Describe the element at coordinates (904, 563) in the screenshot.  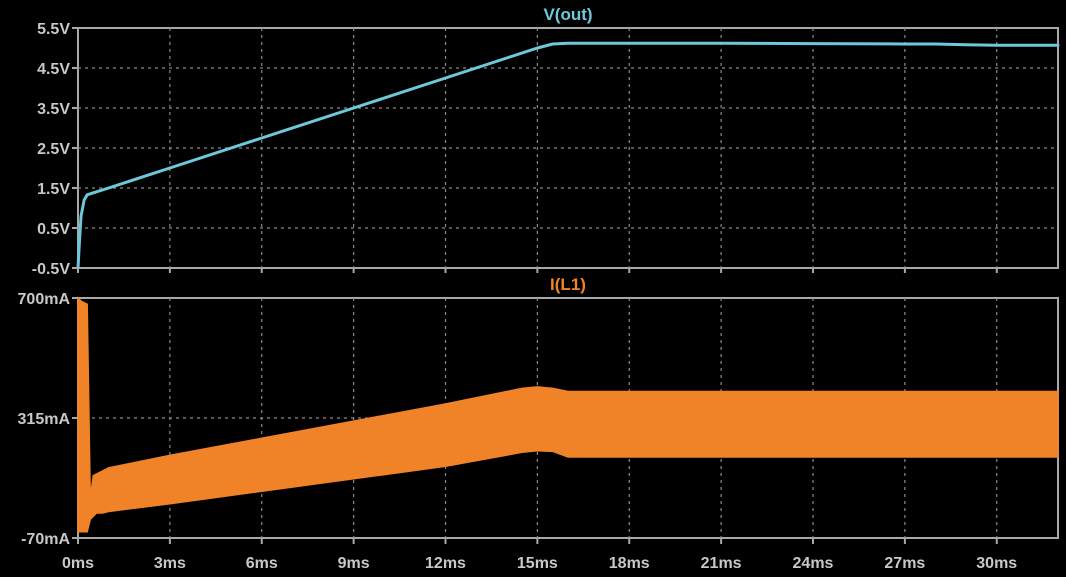
I see `x-tick-label: 27ms` at that location.